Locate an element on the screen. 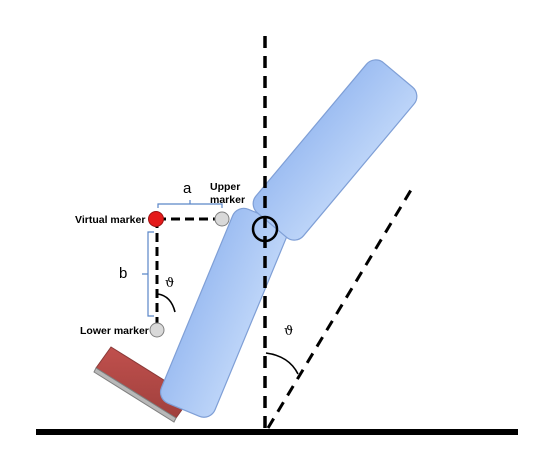 Image resolution: width=542 pixels, height=464 pixels. upper-marker-label-line2: marker is located at coordinates (227, 200).